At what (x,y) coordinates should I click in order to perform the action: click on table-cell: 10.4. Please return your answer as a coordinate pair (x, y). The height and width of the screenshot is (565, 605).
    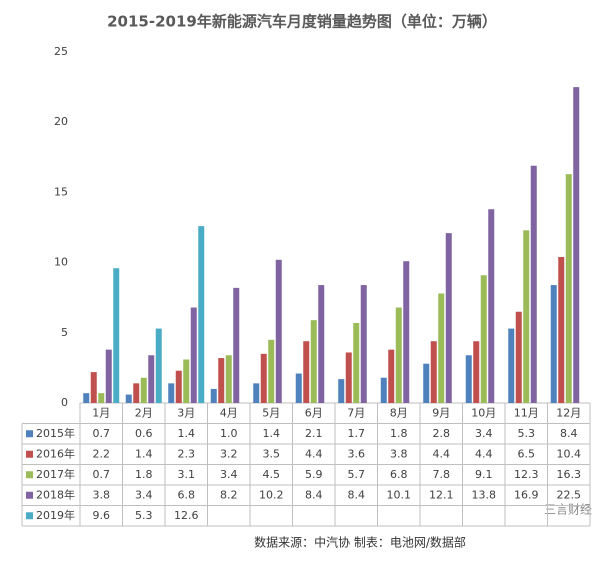
    Looking at the image, I should click on (569, 453).